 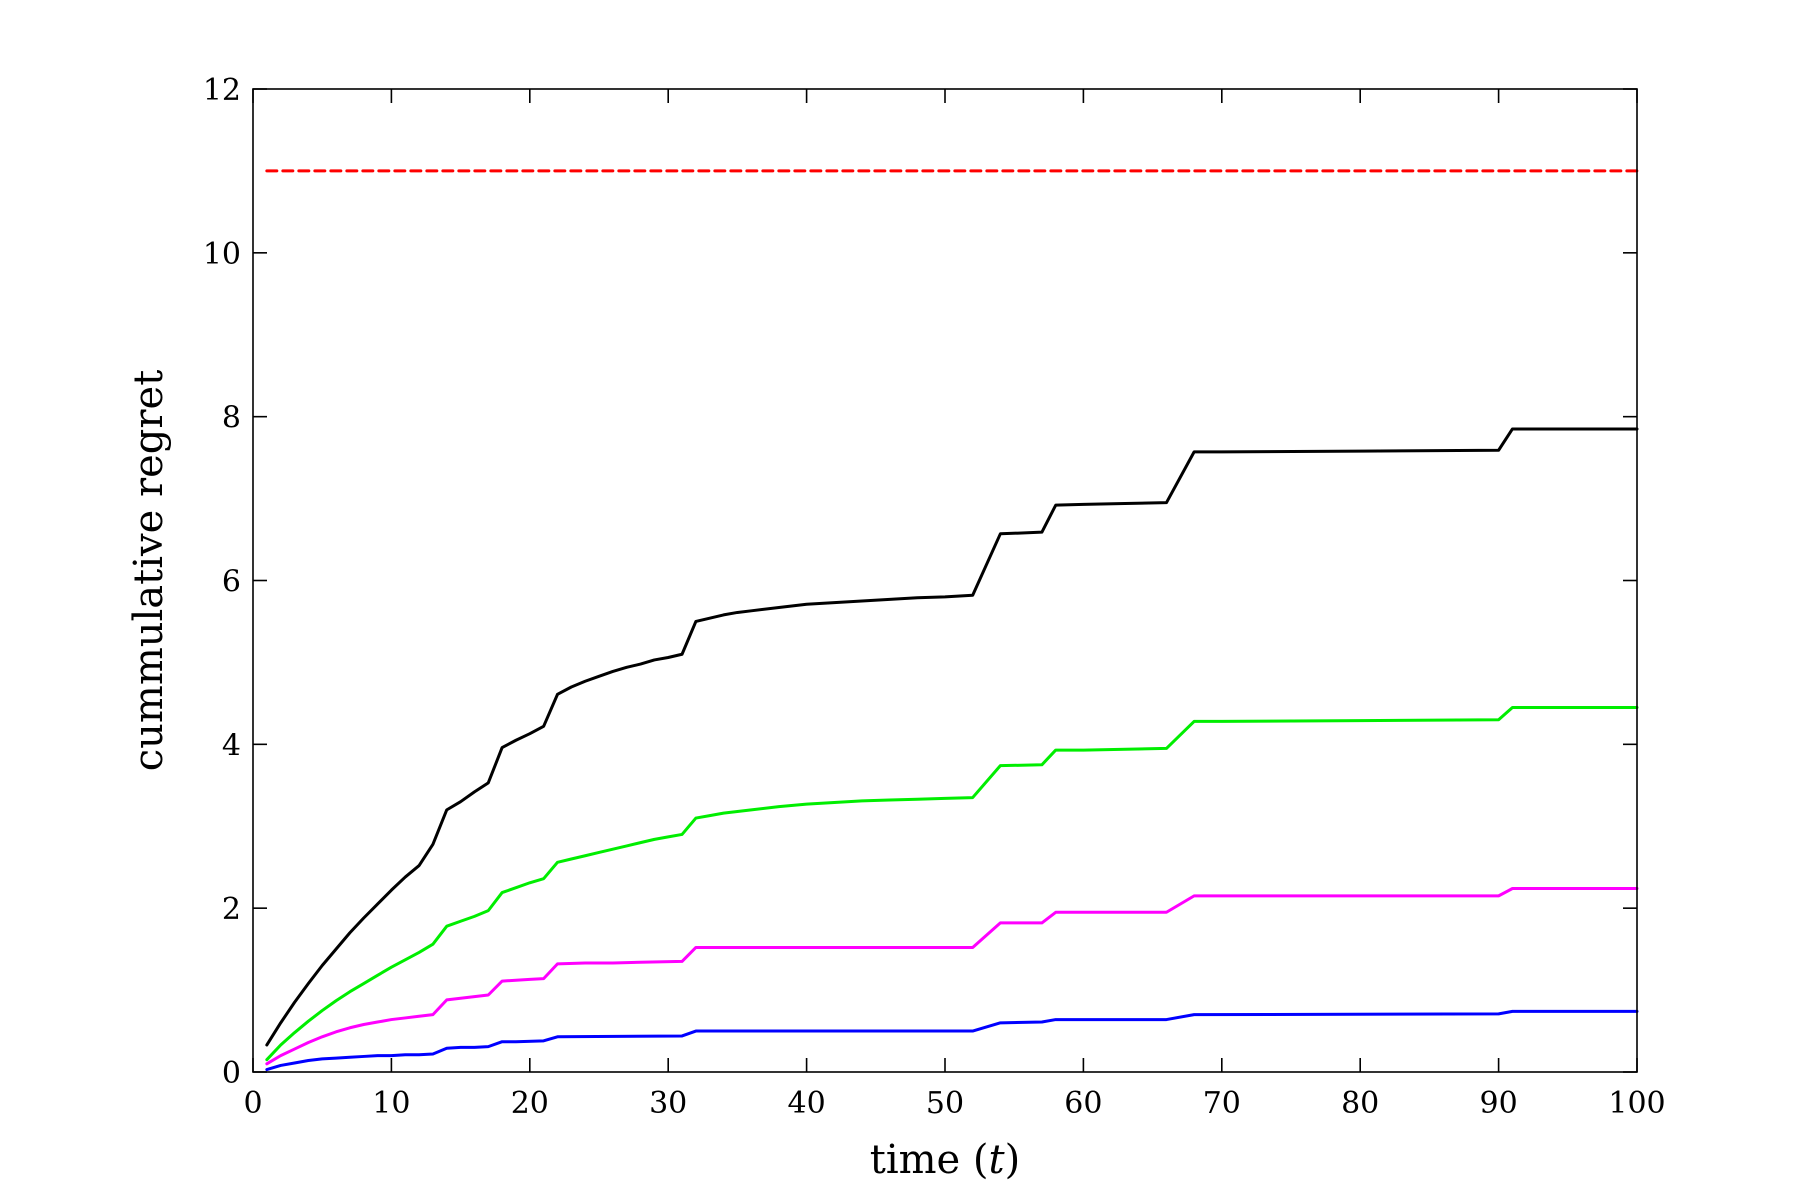 What do you see at coordinates (945, 1160) in the screenshot?
I see `x-axis-label: time (t)` at bounding box center [945, 1160].